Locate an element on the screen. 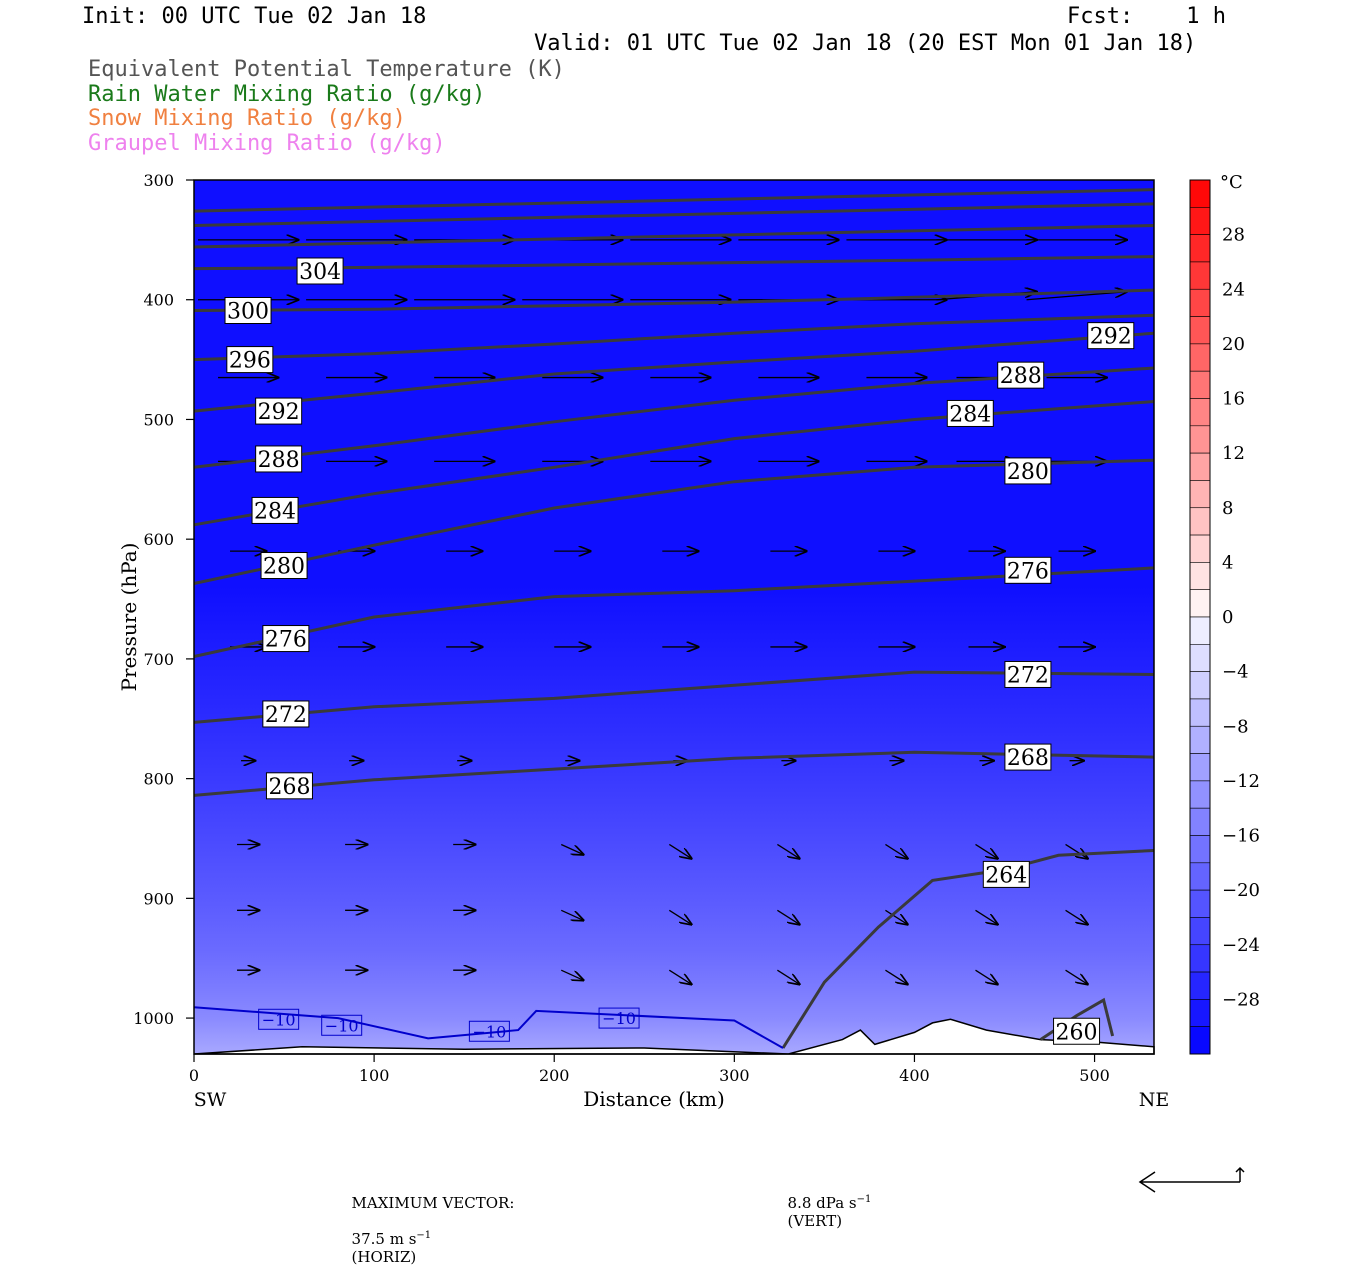  x-end-label-sw: SW is located at coordinates (210, 1100).